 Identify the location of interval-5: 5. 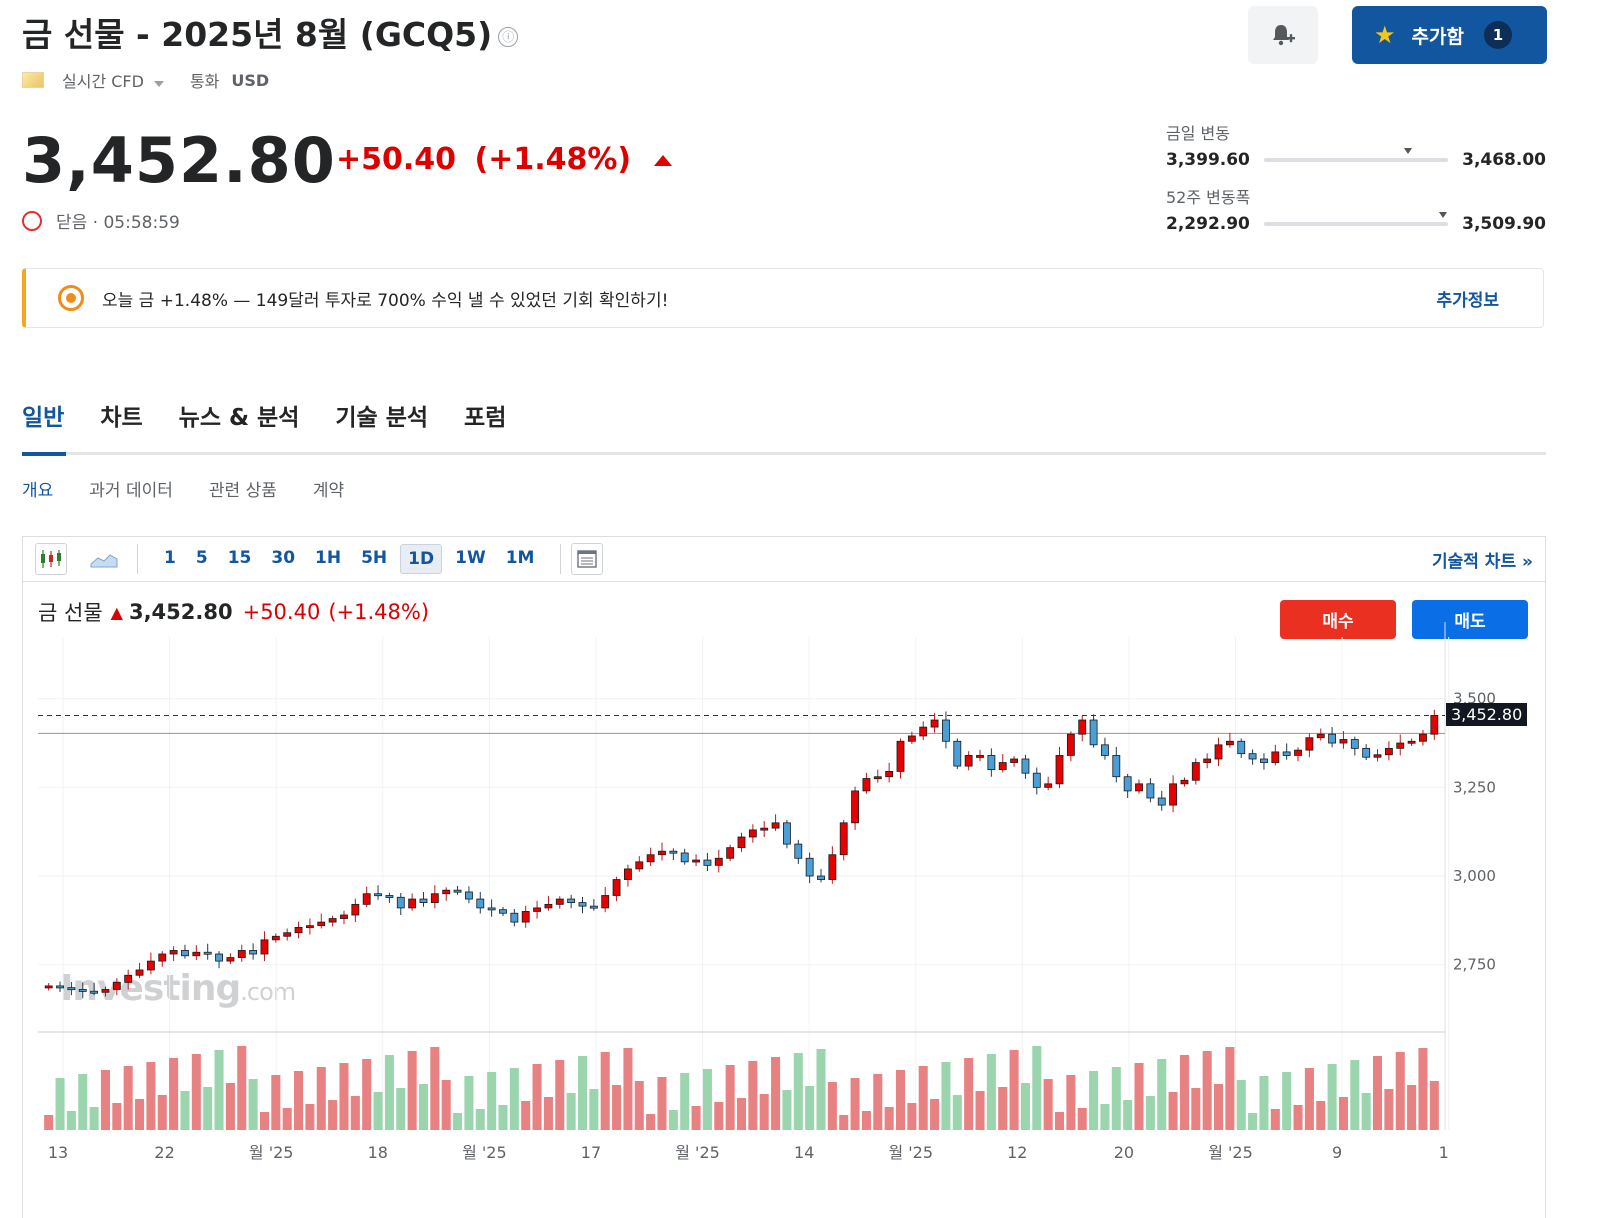
(201, 558).